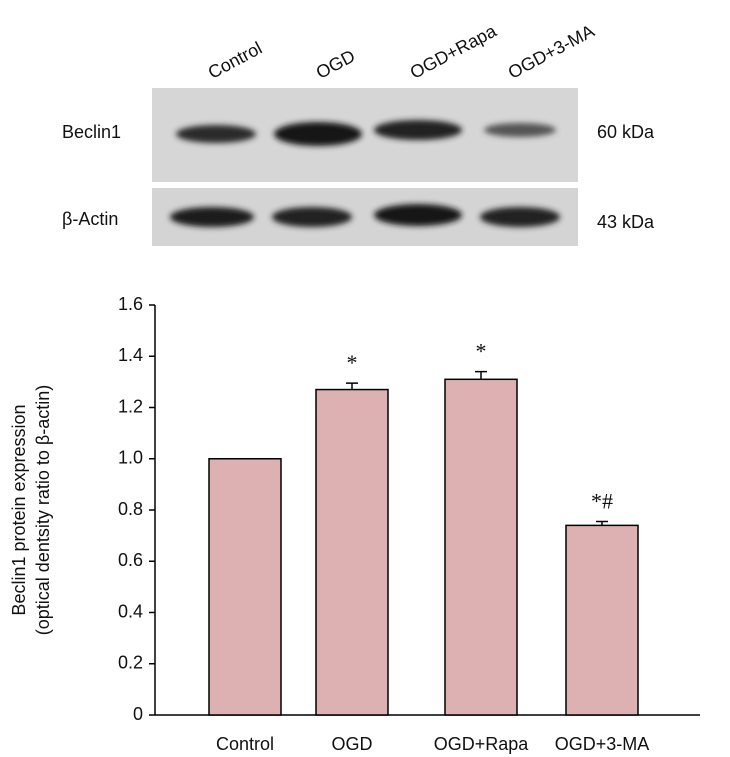  I want to click on y-tick-label: 1.2, so click(130, 406).